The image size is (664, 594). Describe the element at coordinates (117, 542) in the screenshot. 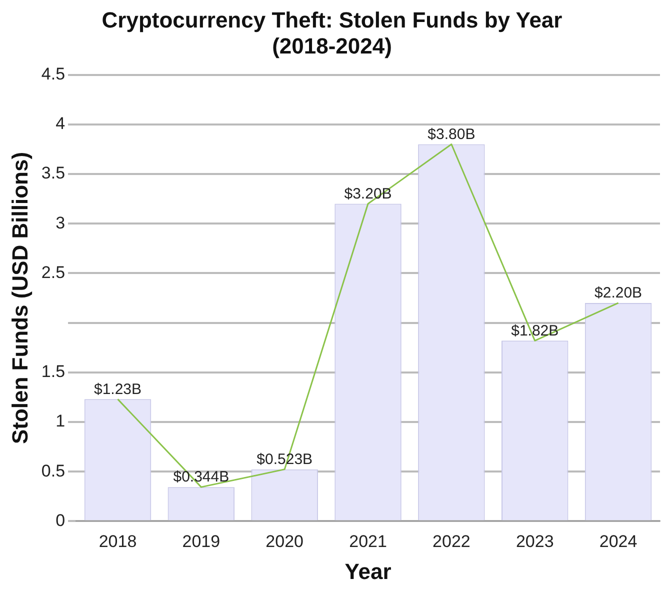

I see `x-tick-label: 2018` at that location.